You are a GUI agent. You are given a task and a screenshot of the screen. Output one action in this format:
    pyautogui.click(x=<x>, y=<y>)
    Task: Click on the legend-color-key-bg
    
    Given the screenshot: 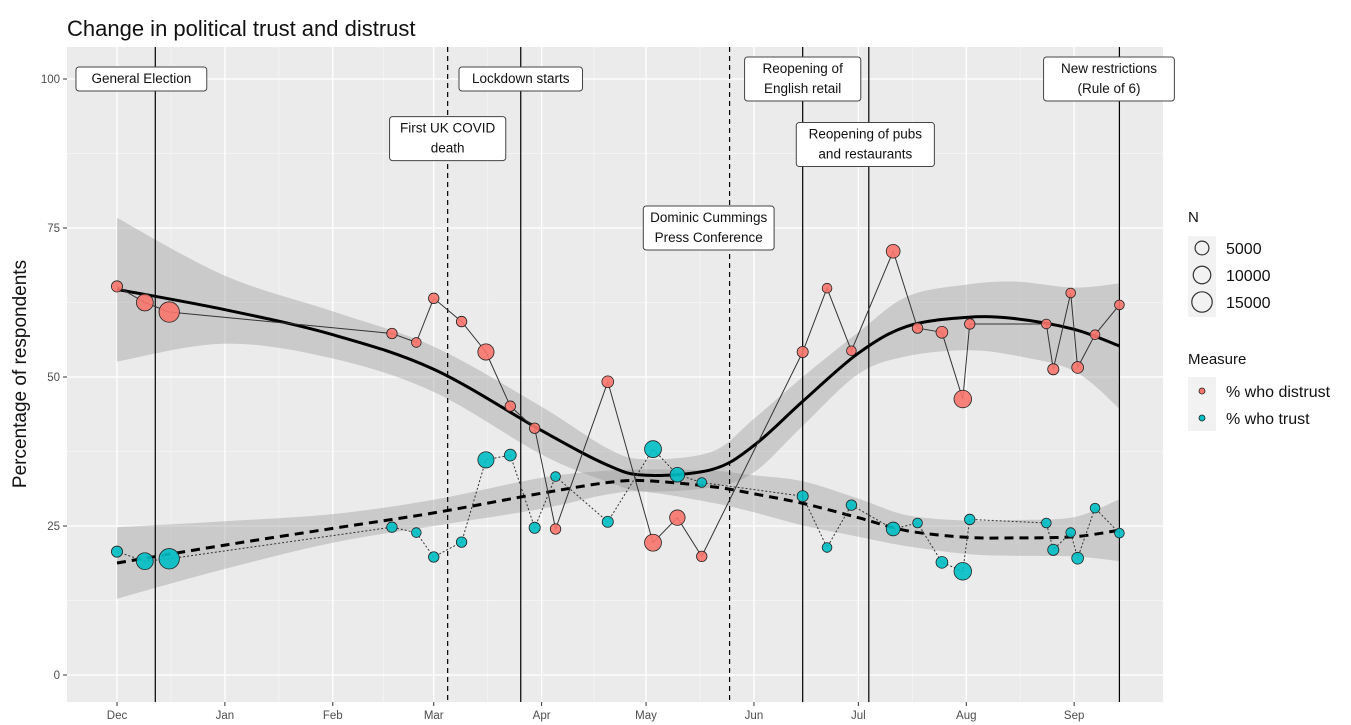 What is the action you would take?
    pyautogui.click(x=1202, y=404)
    